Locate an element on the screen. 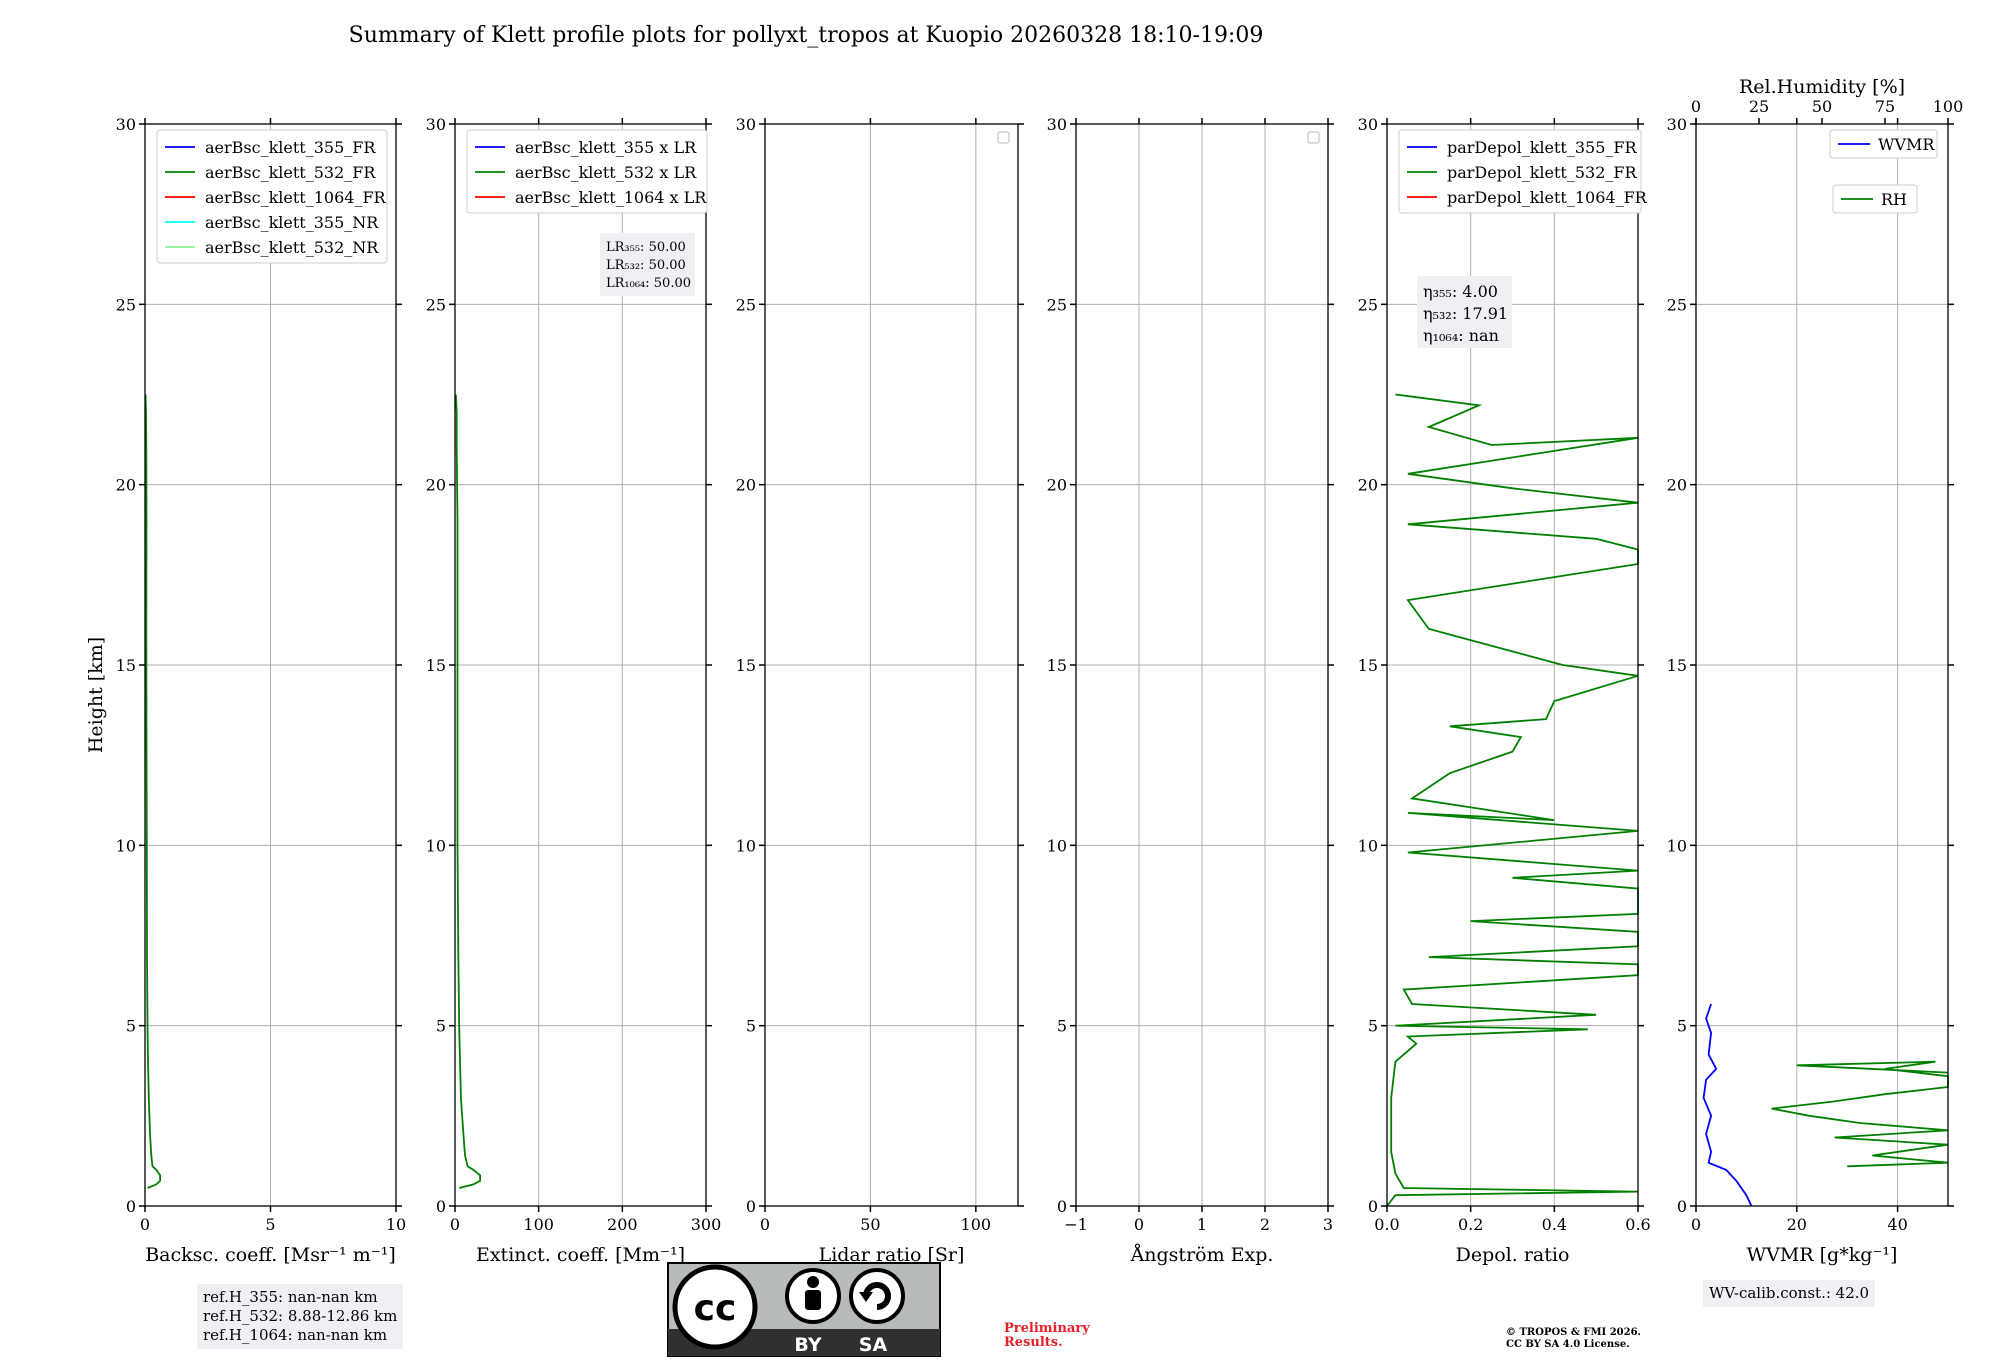 The width and height of the screenshot is (2000, 1360). legend-label: parDepol_klett_1064_FR is located at coordinates (1547, 197).